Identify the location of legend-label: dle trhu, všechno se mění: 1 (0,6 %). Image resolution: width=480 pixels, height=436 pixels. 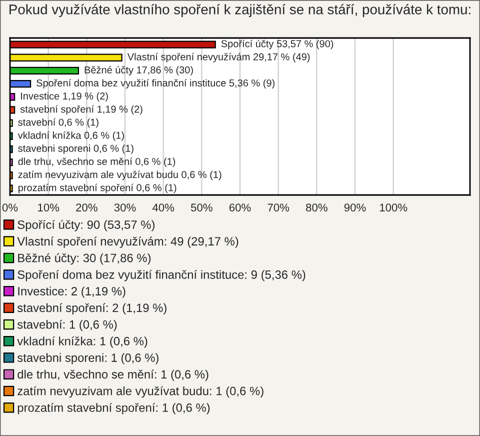
(113, 375).